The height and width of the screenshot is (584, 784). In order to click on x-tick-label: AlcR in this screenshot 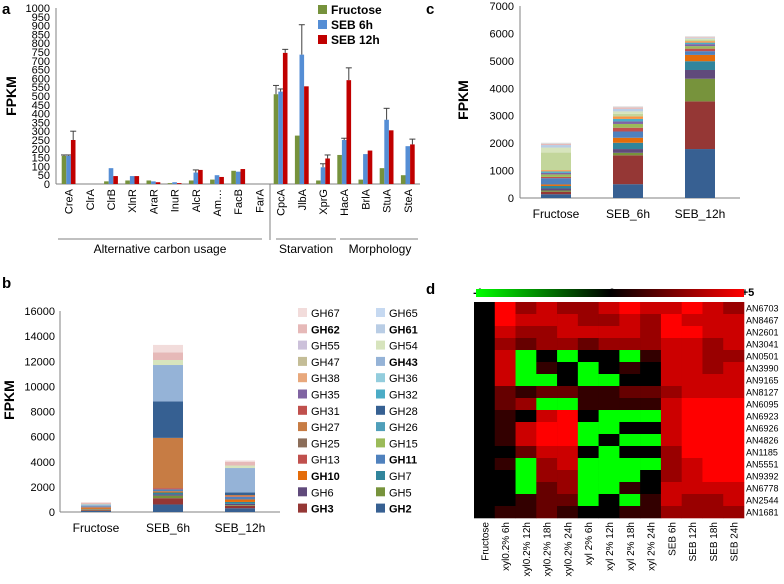, I will do `click(197, 200)`.